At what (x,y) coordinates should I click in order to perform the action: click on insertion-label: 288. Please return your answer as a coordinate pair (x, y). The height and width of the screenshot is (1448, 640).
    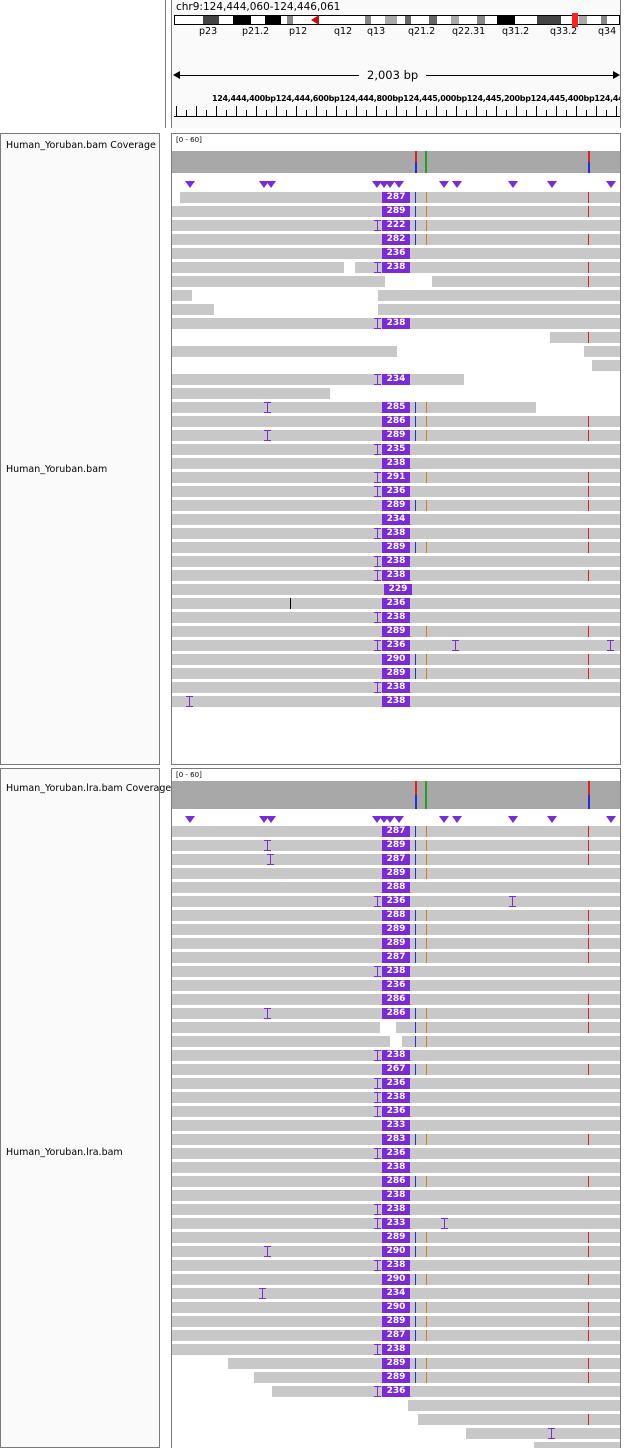
    Looking at the image, I should click on (396, 915).